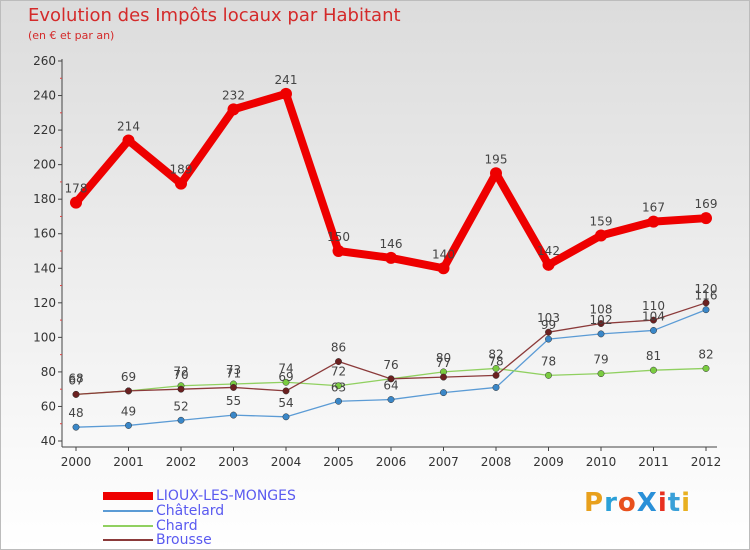 The height and width of the screenshot is (550, 750). I want to click on data-label: 232, so click(233, 95).